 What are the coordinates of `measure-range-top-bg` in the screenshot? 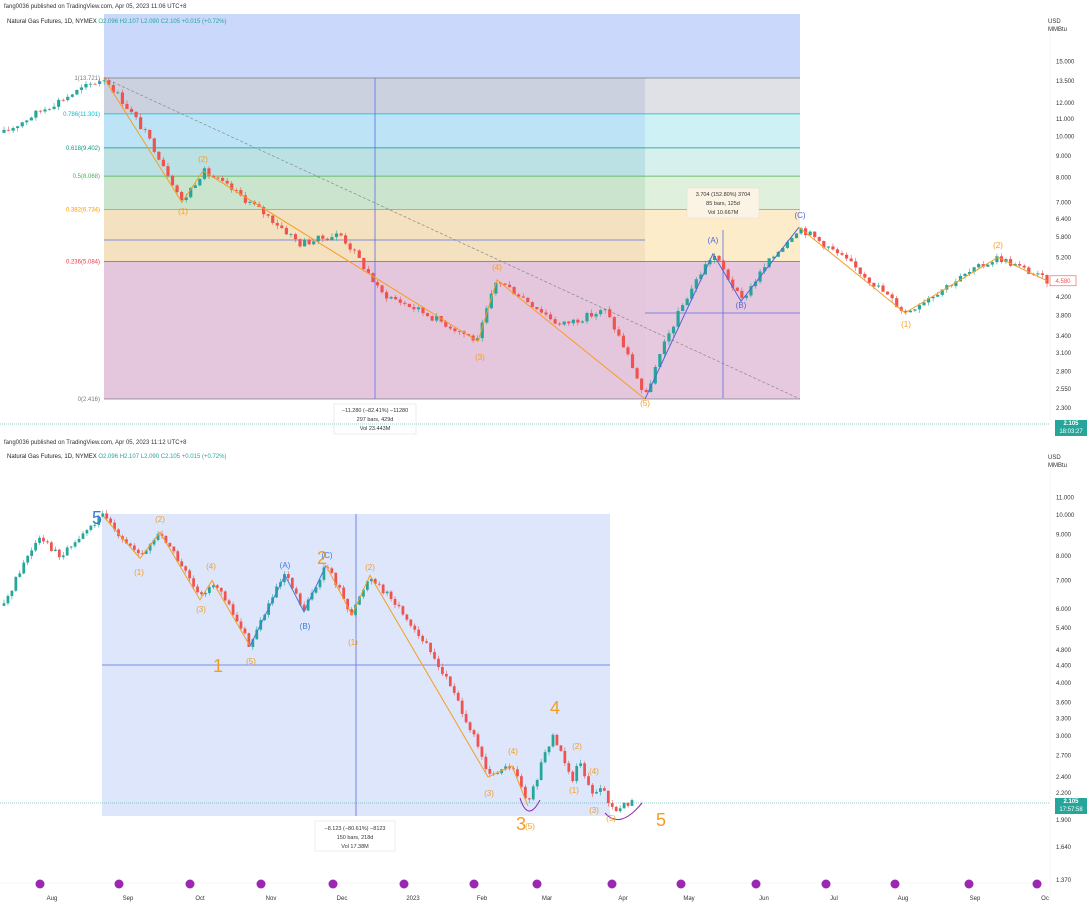 It's located at (452, 46).